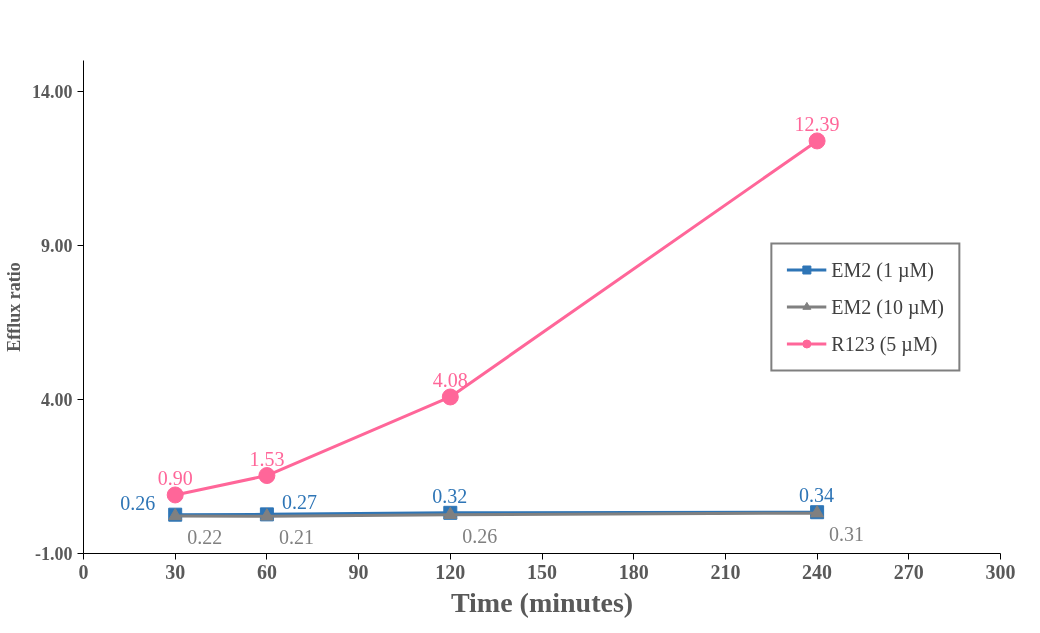 The height and width of the screenshot is (633, 1040). I want to click on x-tick-label: 0, so click(83, 571).